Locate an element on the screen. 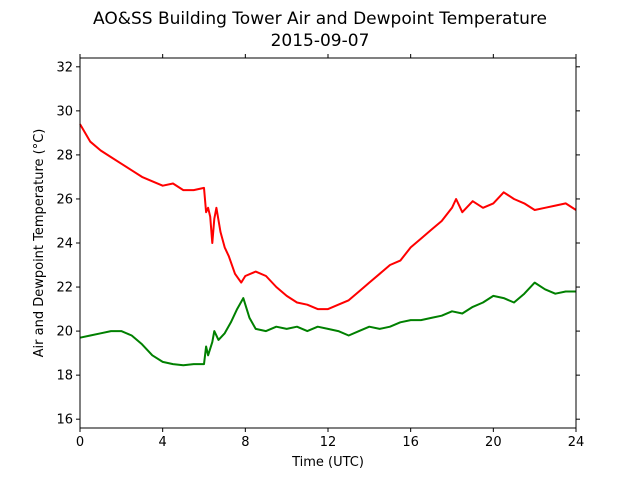 The width and height of the screenshot is (640, 480). x-tick-label: 0 is located at coordinates (80, 442).